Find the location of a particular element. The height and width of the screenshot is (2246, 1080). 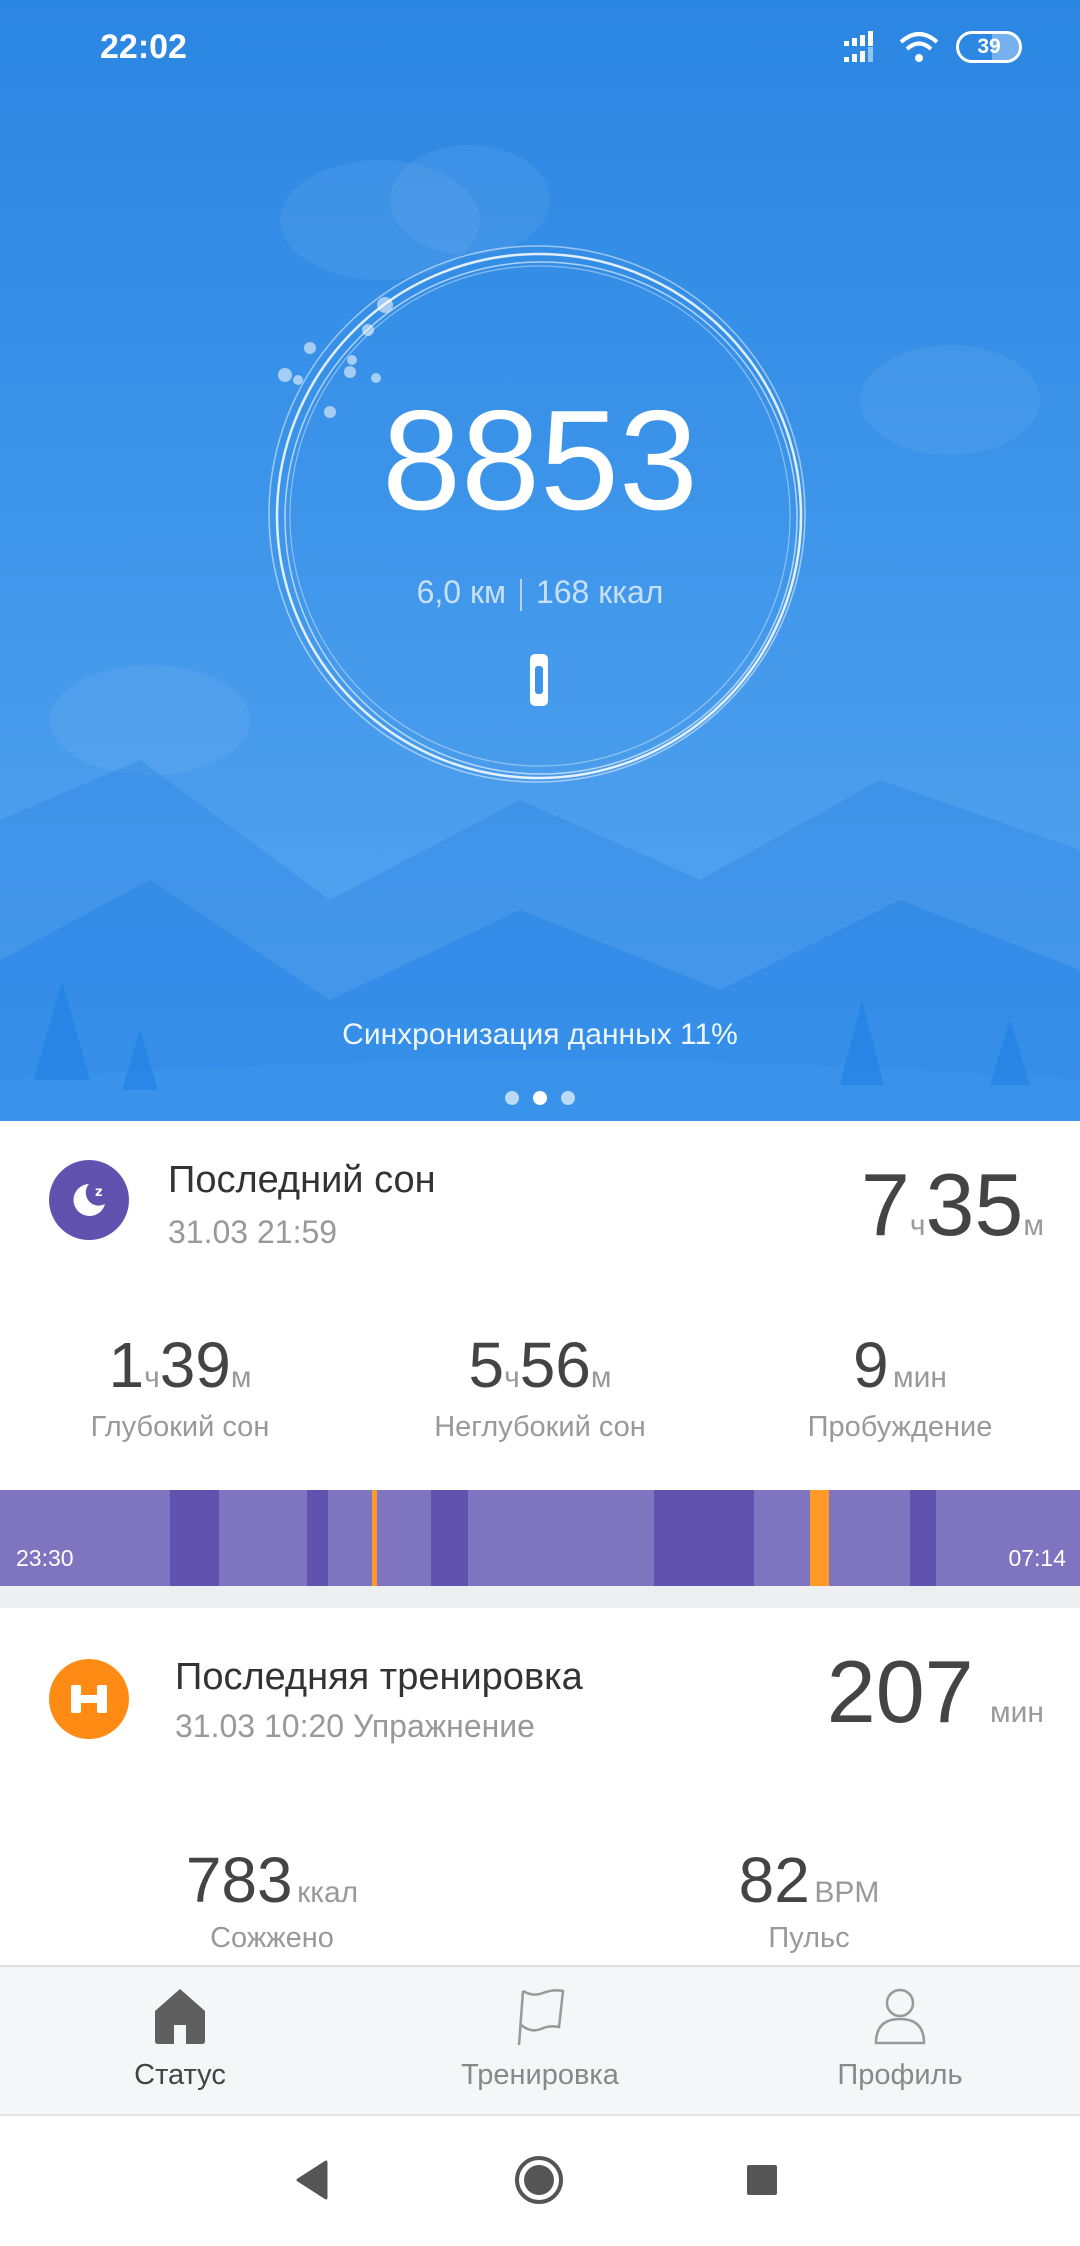

value: 82 is located at coordinates (774, 1880).